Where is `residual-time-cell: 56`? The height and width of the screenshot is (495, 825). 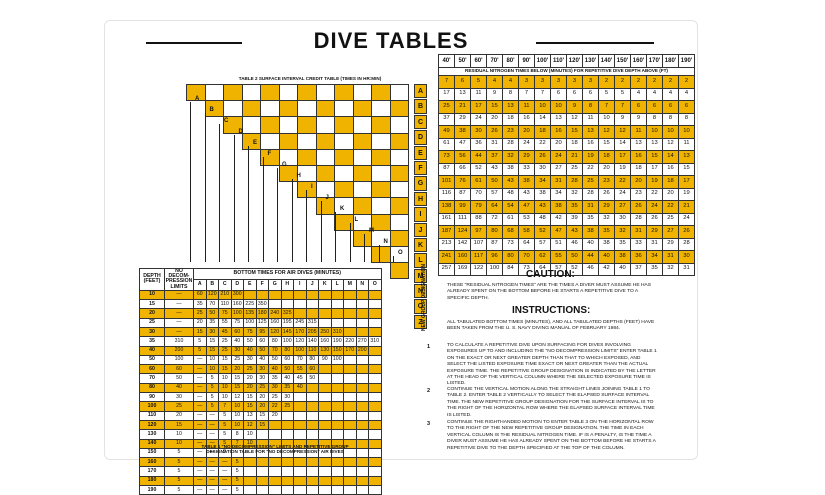 residual-time-cell: 56 is located at coordinates (462, 157).